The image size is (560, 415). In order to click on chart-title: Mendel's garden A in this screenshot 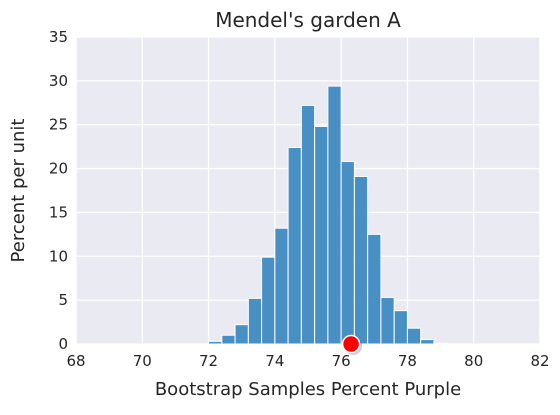, I will do `click(308, 20)`.